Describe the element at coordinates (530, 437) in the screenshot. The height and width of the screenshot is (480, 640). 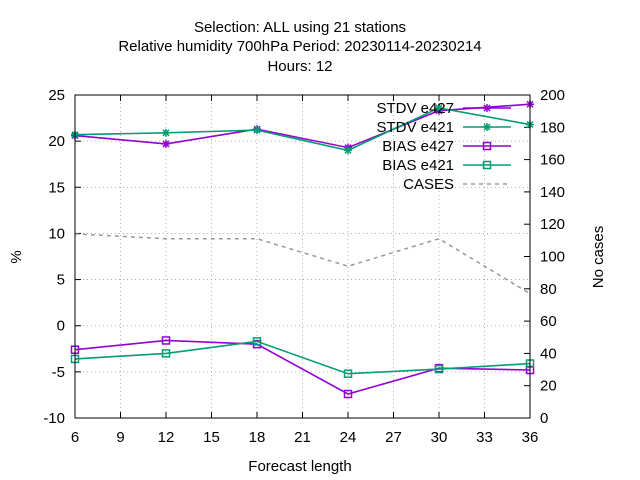
I see `x-tick-label: 36` at that location.